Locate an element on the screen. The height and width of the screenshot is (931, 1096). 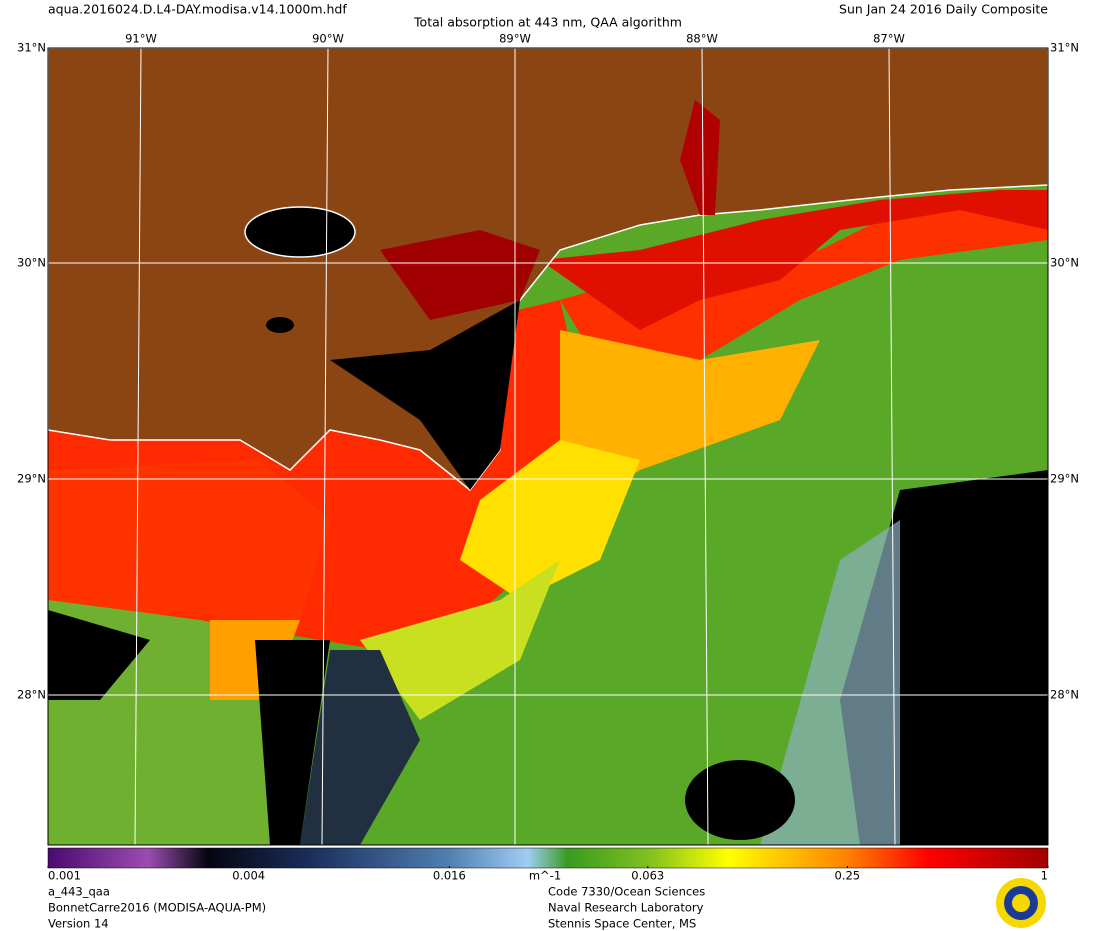
lon-label: 88°W is located at coordinates (702, 39).